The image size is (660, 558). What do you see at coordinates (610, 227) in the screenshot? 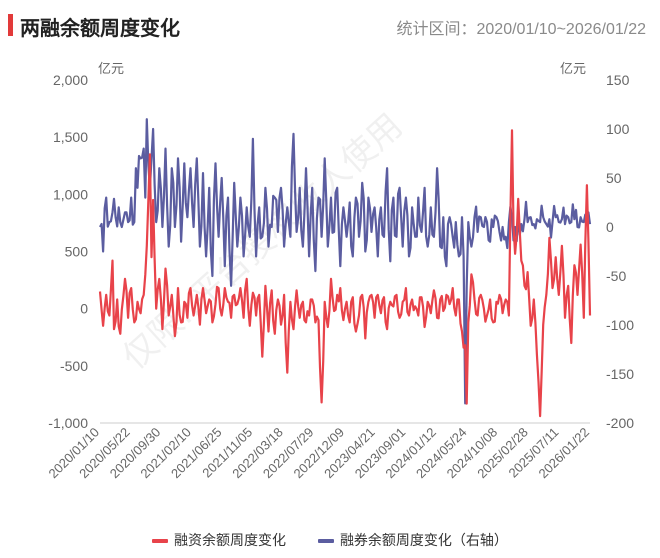
I see `right-axis-tick-label: 0` at bounding box center [610, 227].